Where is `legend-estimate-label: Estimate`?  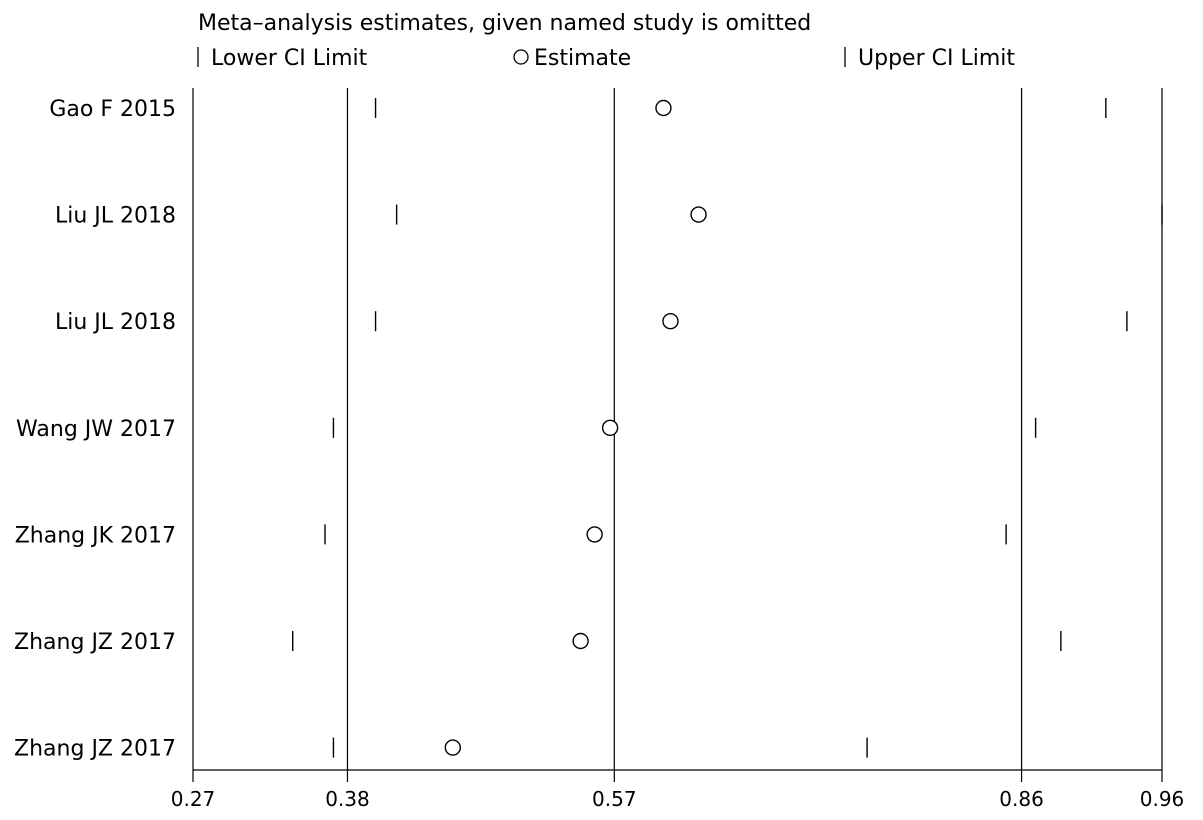
legend-estimate-label: Estimate is located at coordinates (582, 58).